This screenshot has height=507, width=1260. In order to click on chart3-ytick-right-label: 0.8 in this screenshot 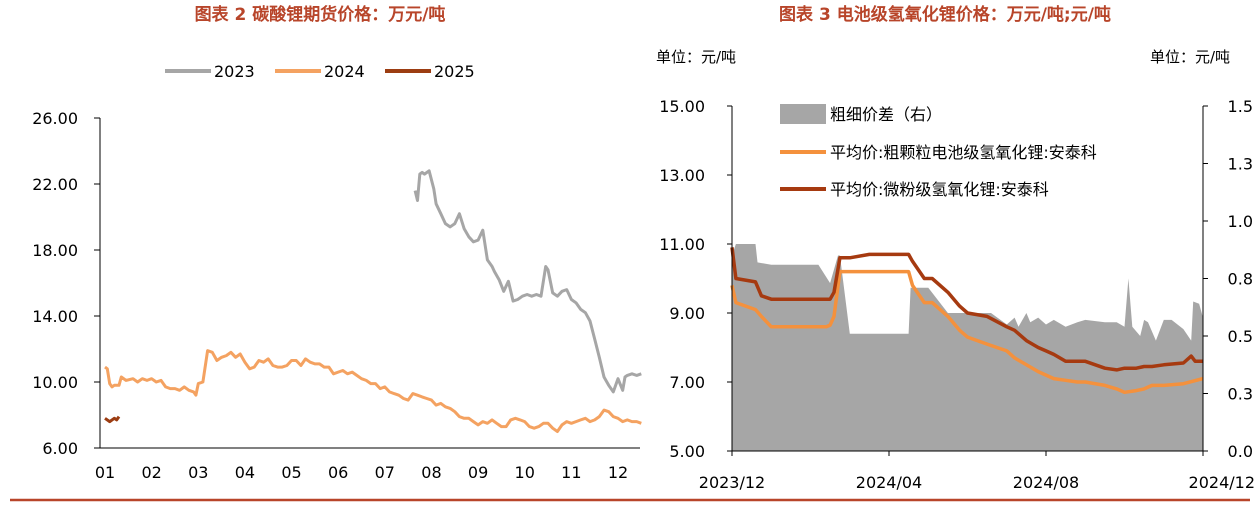, I will do `click(1240, 279)`.